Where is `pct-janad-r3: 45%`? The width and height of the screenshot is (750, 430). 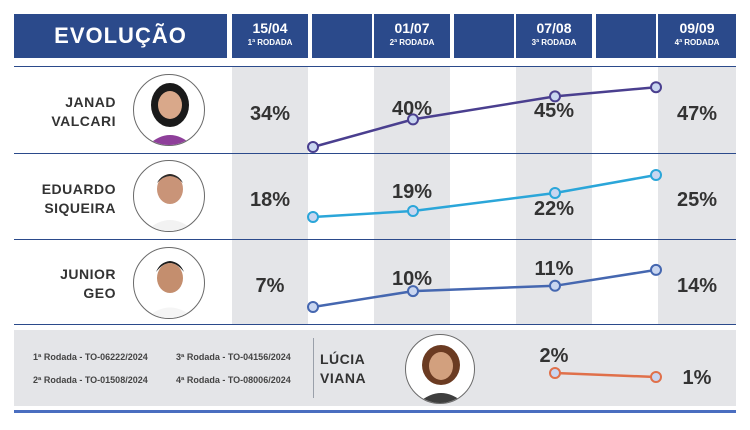 pct-janad-r3: 45% is located at coordinates (554, 111).